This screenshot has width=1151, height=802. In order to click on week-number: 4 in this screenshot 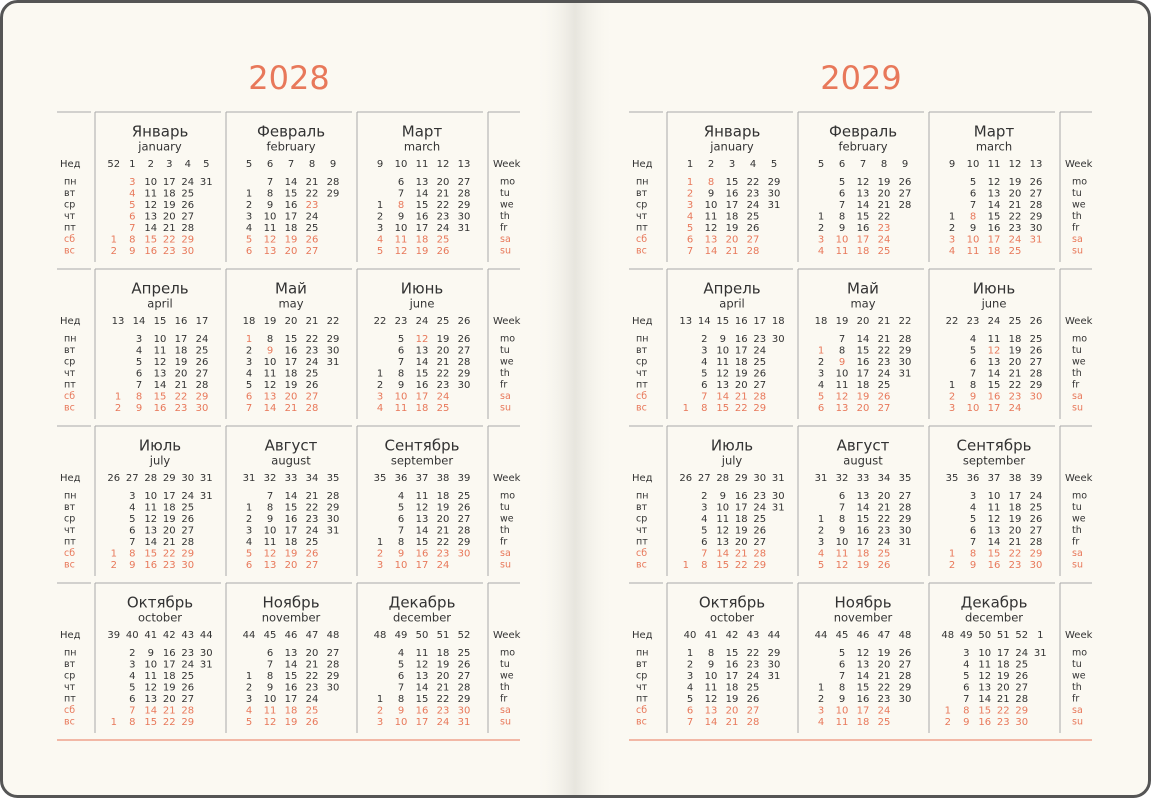, I will do `click(188, 164)`.